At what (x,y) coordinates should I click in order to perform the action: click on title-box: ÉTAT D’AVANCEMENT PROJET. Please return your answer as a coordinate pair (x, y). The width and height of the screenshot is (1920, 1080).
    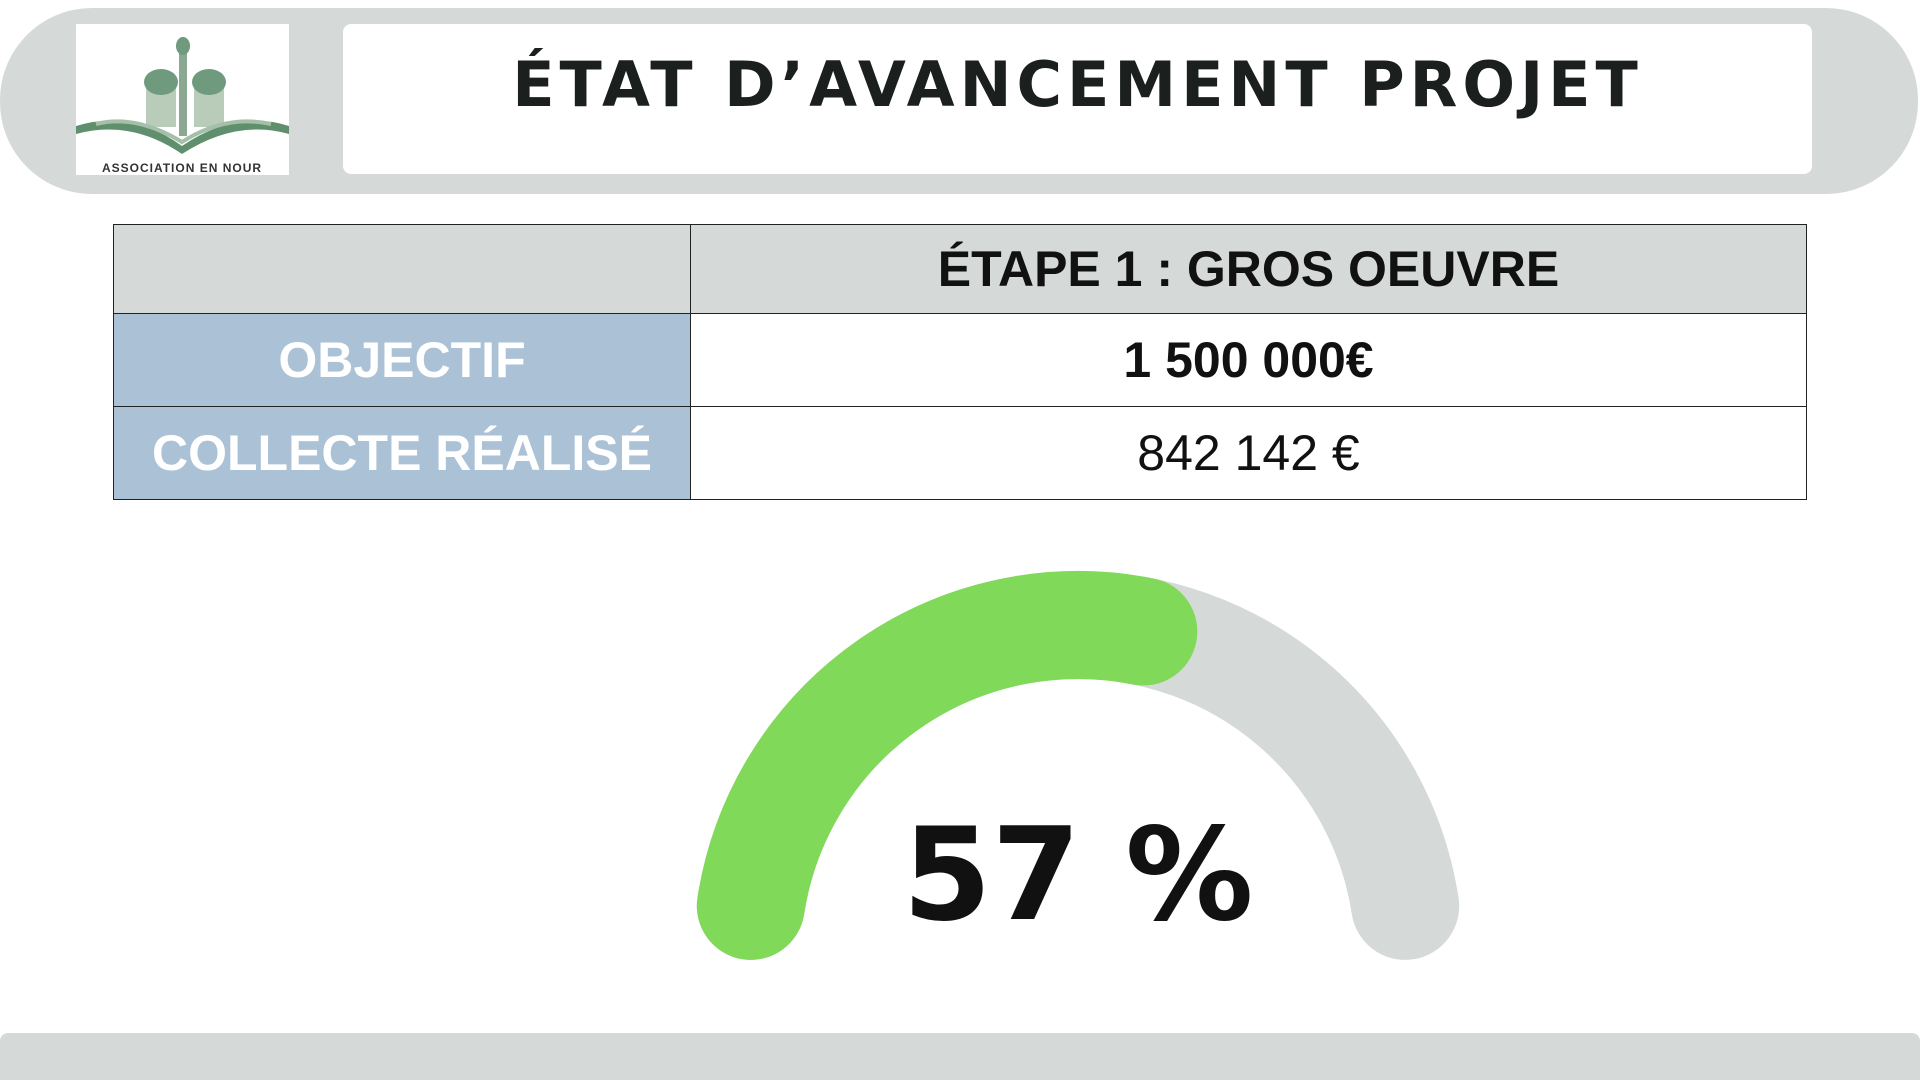
    Looking at the image, I should click on (1077, 99).